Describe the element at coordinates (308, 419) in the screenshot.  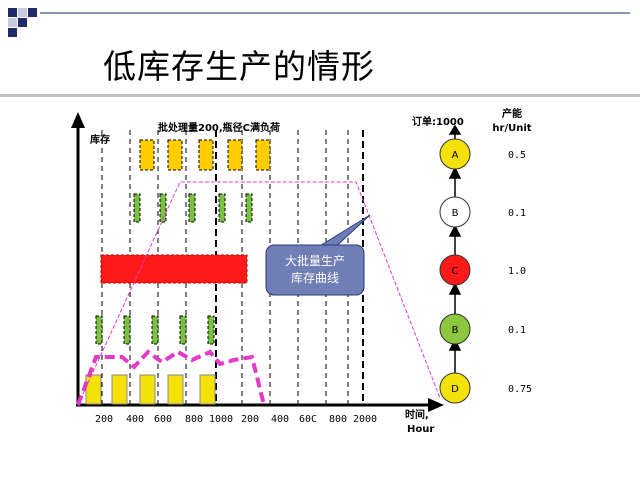
I see `x-tick-label: 60C` at that location.